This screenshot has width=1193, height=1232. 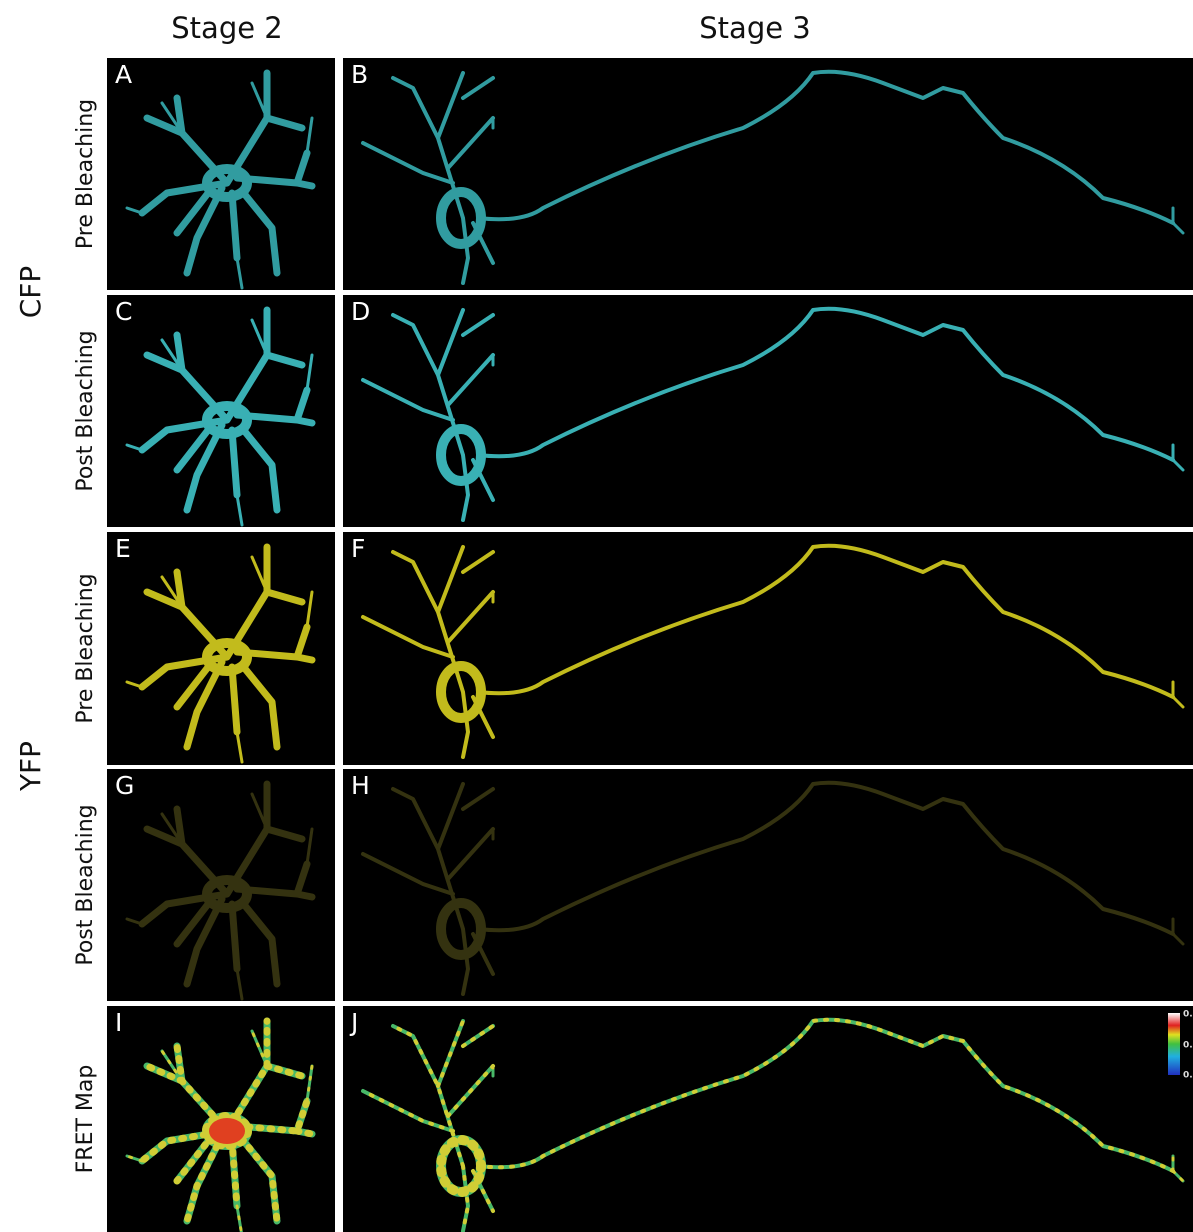 What do you see at coordinates (754, 28) in the screenshot?
I see `column-header: Stage 3` at bounding box center [754, 28].